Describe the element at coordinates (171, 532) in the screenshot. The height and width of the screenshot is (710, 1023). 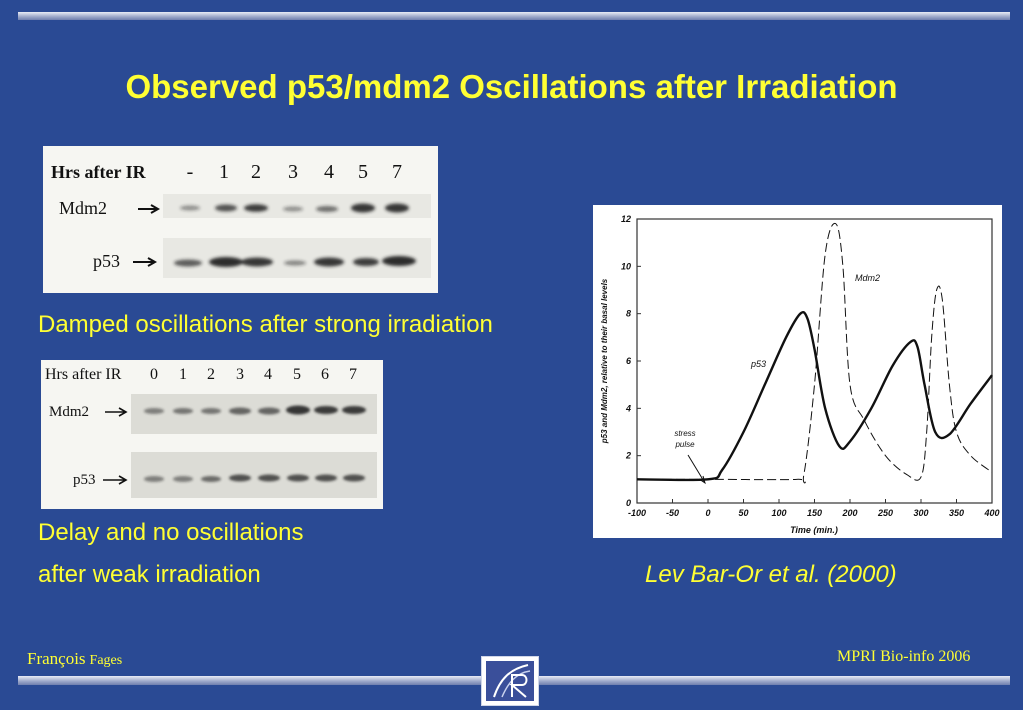
I see `caption-weak-irradiation-line1: Delay and no oscillations` at that location.